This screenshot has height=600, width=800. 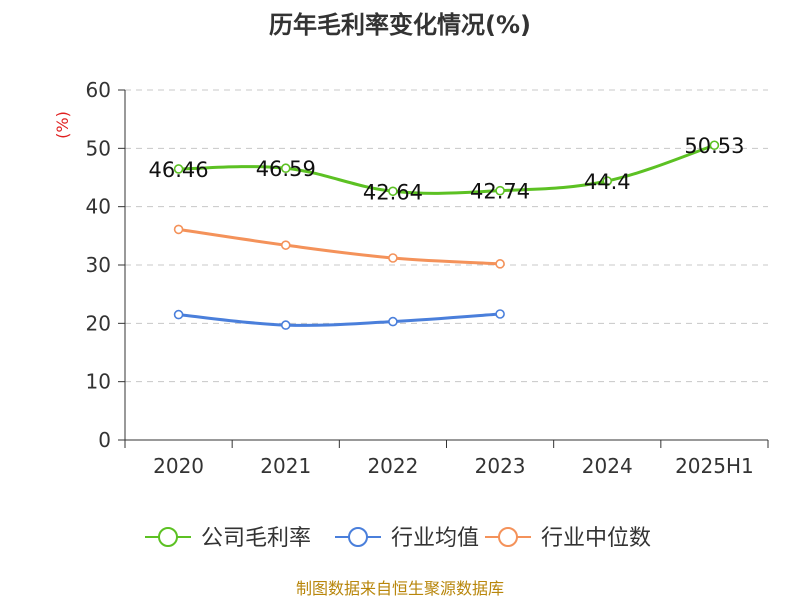 I want to click on legend-item: 公司毛利率, so click(x=228, y=538).